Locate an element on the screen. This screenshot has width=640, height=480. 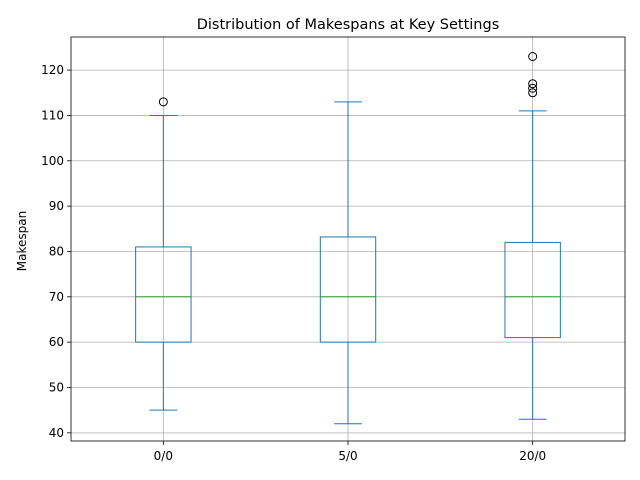
x-tick-label: 20/0 is located at coordinates (532, 456).